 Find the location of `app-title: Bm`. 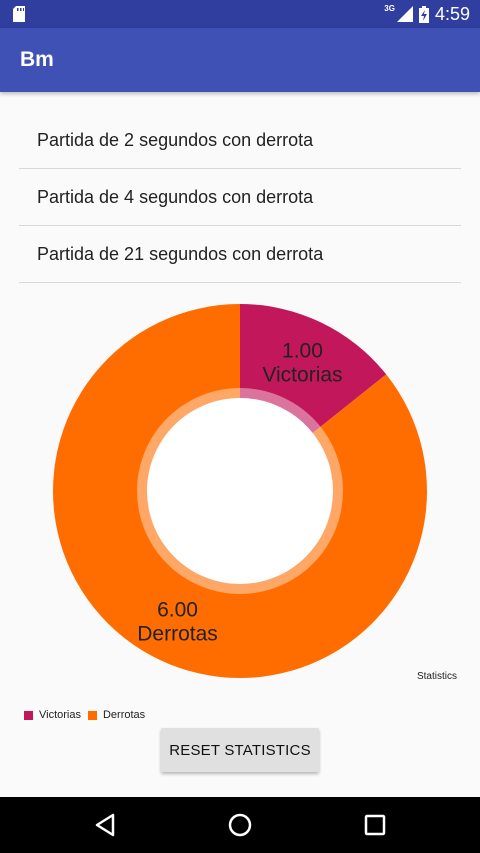

app-title: Bm is located at coordinates (37, 59).